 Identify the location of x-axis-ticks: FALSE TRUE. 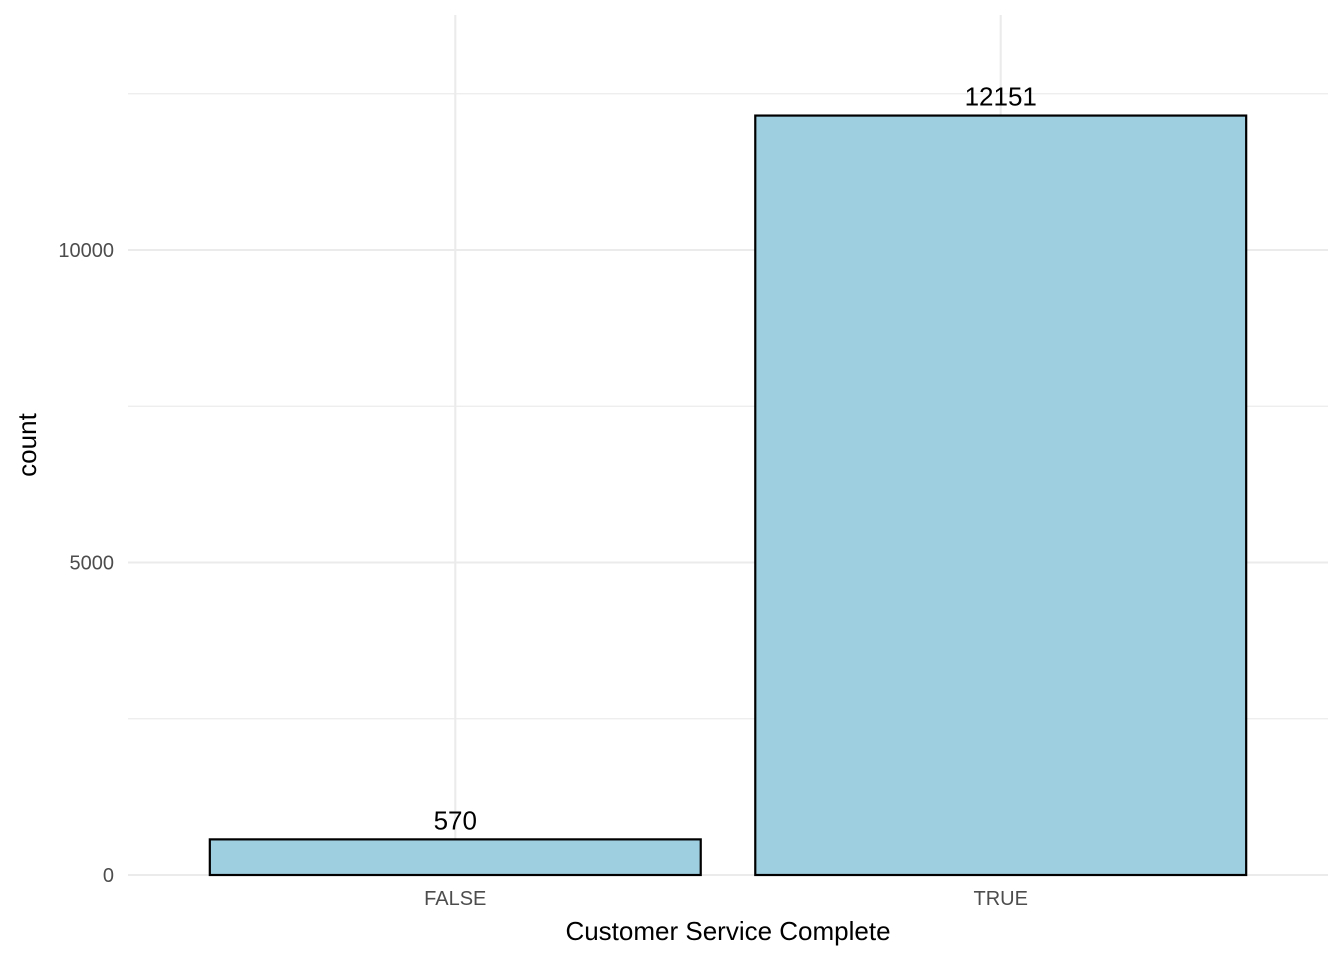
(726, 899).